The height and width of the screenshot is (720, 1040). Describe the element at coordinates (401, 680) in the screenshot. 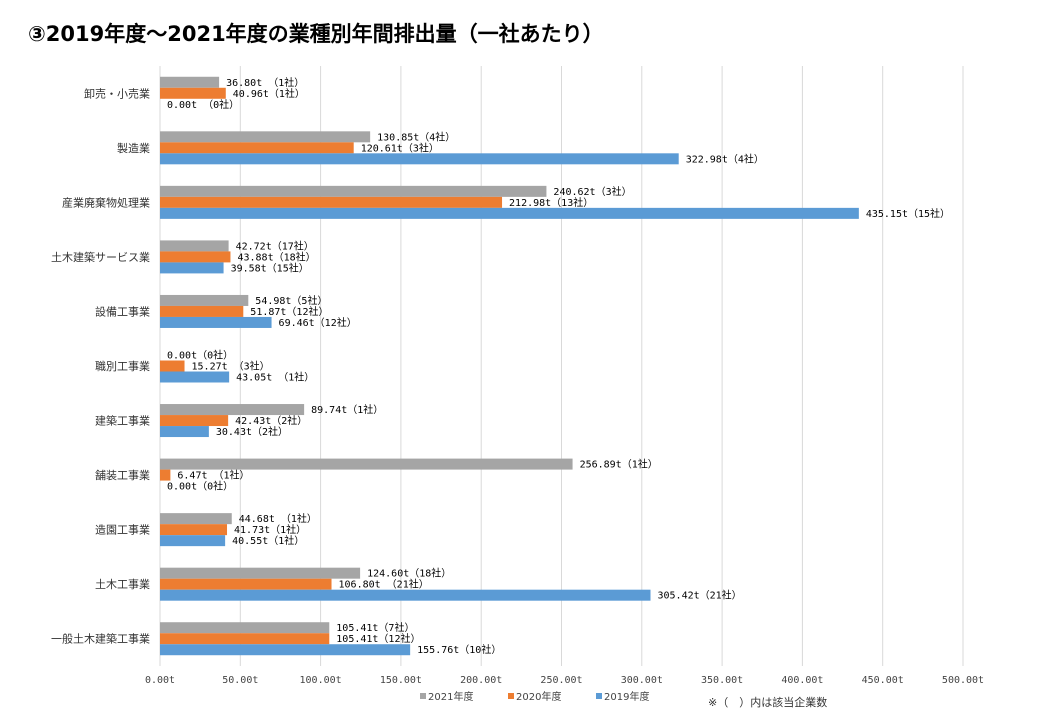

I see `x-tick-label: 150.00t` at that location.